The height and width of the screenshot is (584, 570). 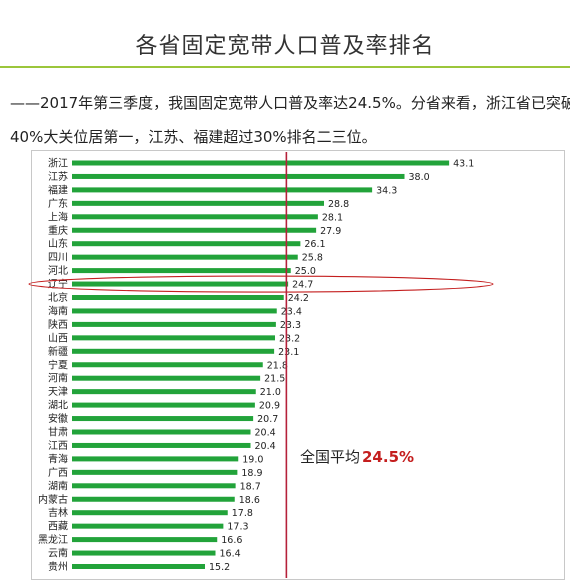 What do you see at coordinates (58, 203) in the screenshot?
I see `category-label: 广东` at bounding box center [58, 203].